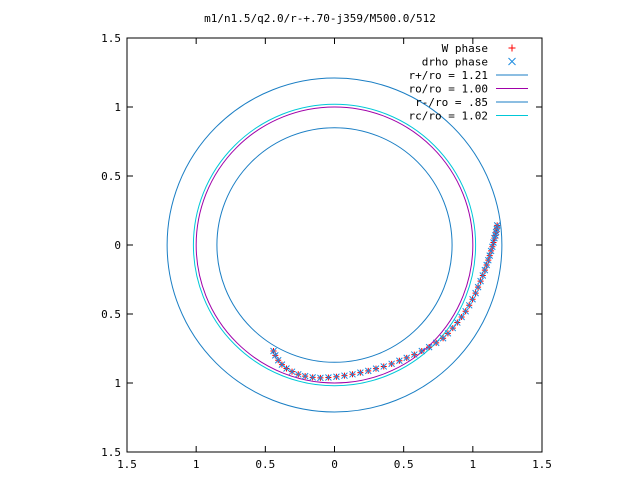 Image resolution: width=640 pixels, height=480 pixels. What do you see at coordinates (385, 302) in the screenshot?
I see `points-layer` at bounding box center [385, 302].